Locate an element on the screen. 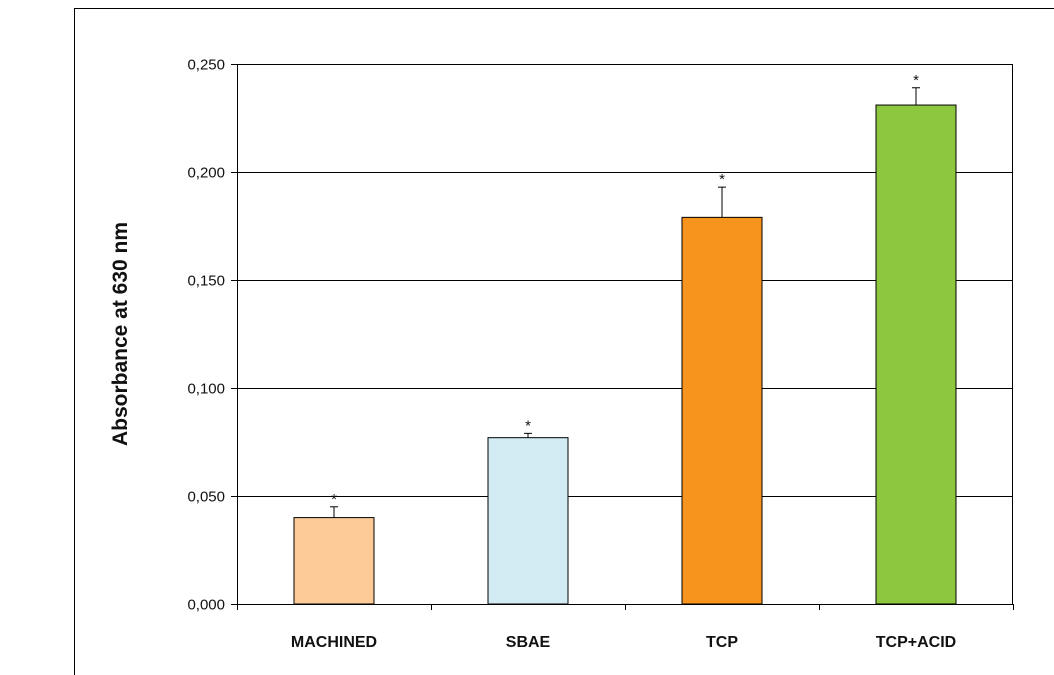 This screenshot has width=1054, height=675. y-tick-label: 0,000 is located at coordinates (206, 605).